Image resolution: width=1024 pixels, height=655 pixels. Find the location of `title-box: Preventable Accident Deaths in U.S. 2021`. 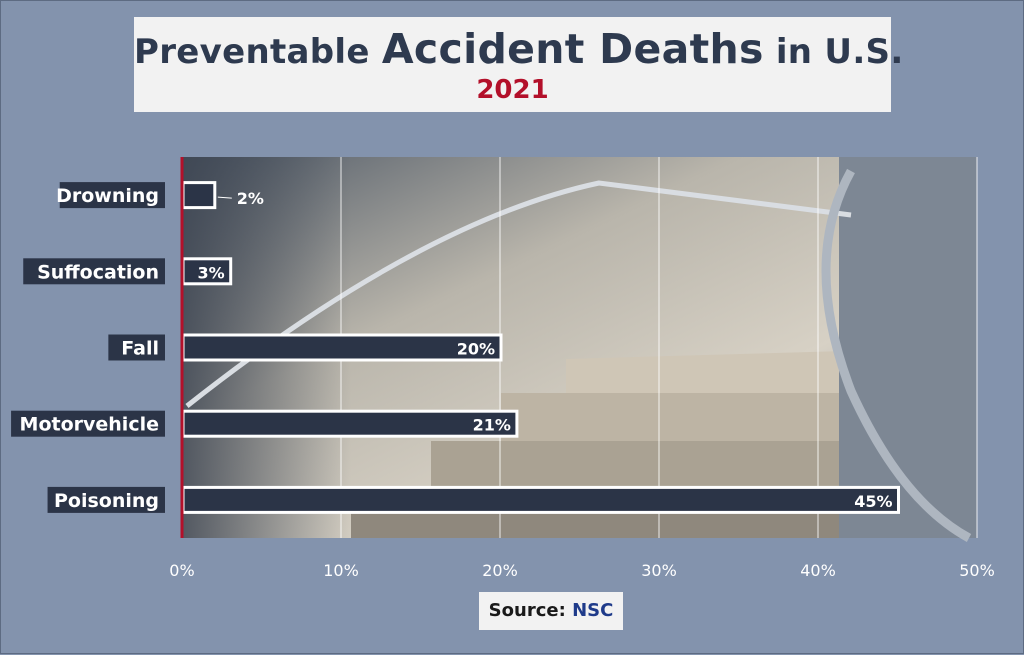

title-box: Preventable Accident Deaths in U.S. 2021 is located at coordinates (518, 64).